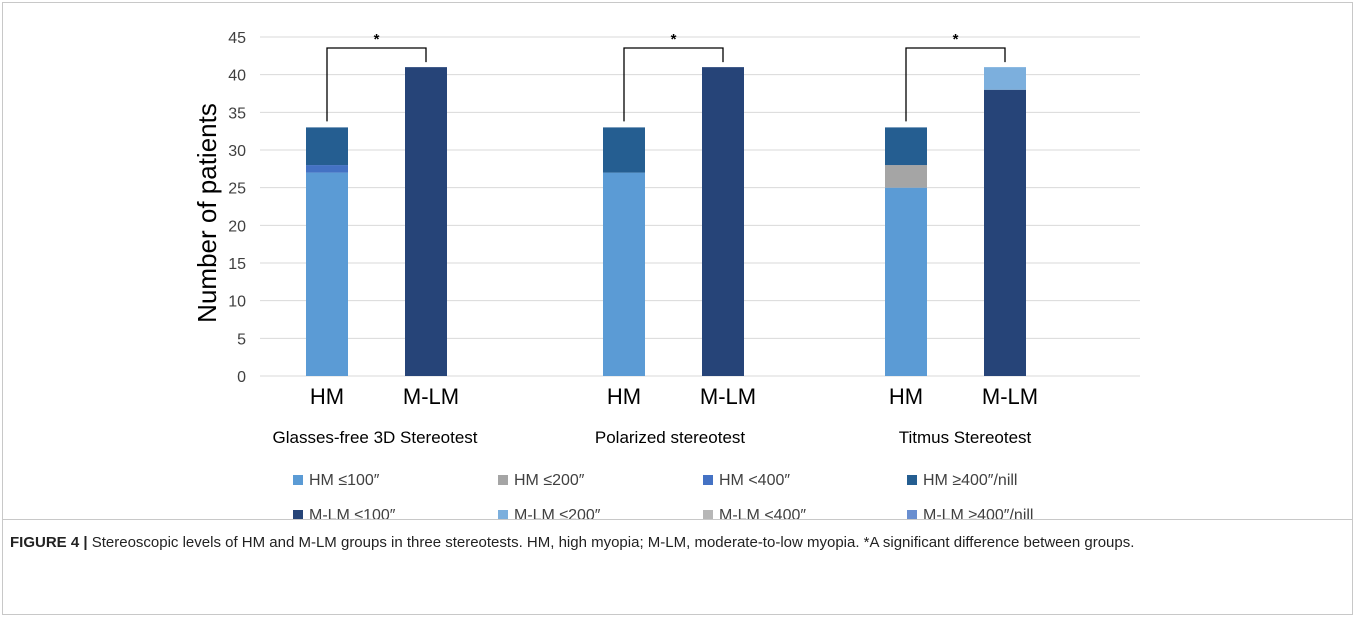 This screenshot has width=1357, height=619. What do you see at coordinates (754, 480) in the screenshot?
I see `legend-label: HM <400″` at bounding box center [754, 480].